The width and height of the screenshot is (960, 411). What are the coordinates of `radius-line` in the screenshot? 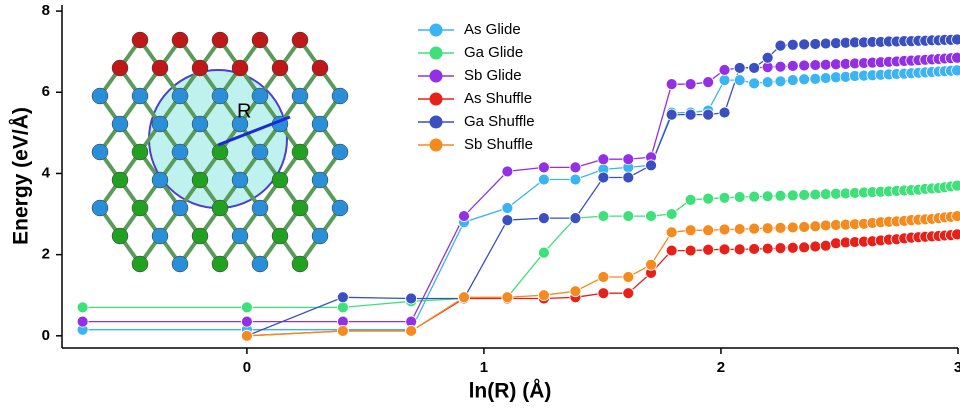 It's located at (254, 131).